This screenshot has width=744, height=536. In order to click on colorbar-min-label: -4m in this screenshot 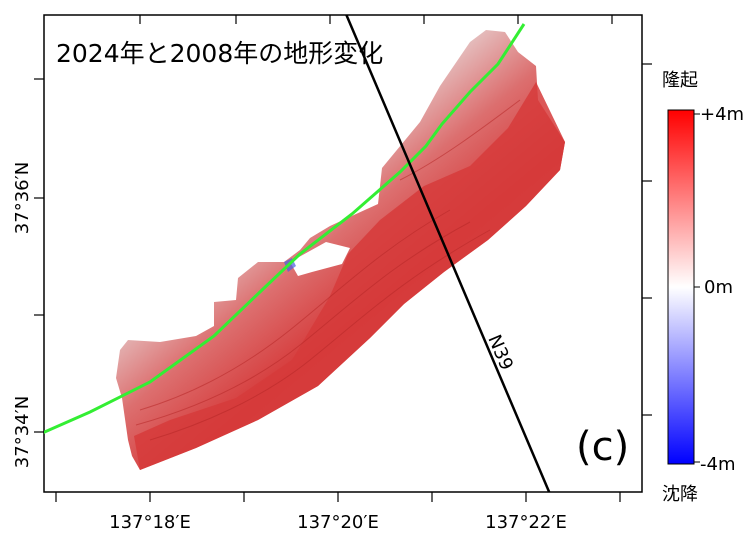, I will do `click(717, 464)`.